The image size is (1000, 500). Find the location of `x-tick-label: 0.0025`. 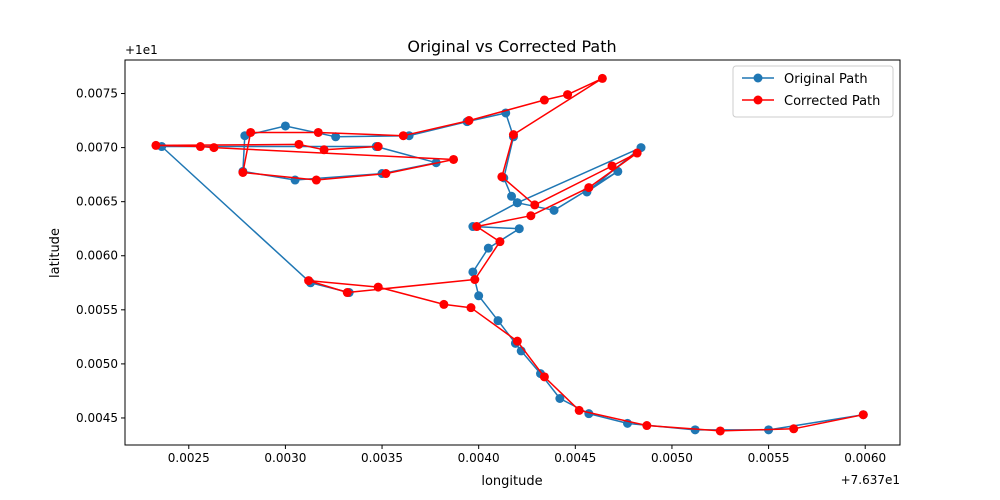

x-tick-label: 0.0025 is located at coordinates (189, 458).